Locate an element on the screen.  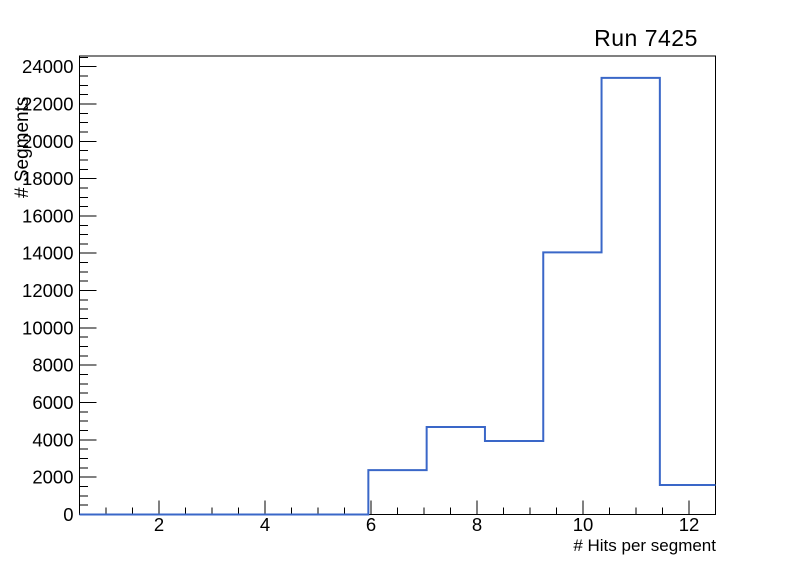
x-tick-label: 12 is located at coordinates (689, 524).